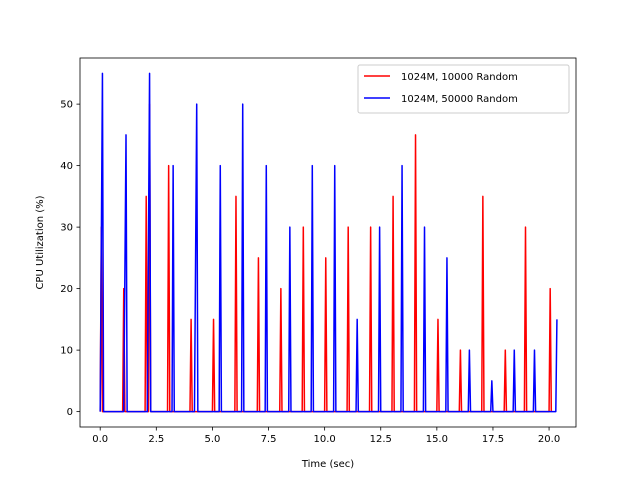 The width and height of the screenshot is (640, 480). Describe the element at coordinates (325, 439) in the screenshot. I see `x-tick-label: 10.0` at that location.